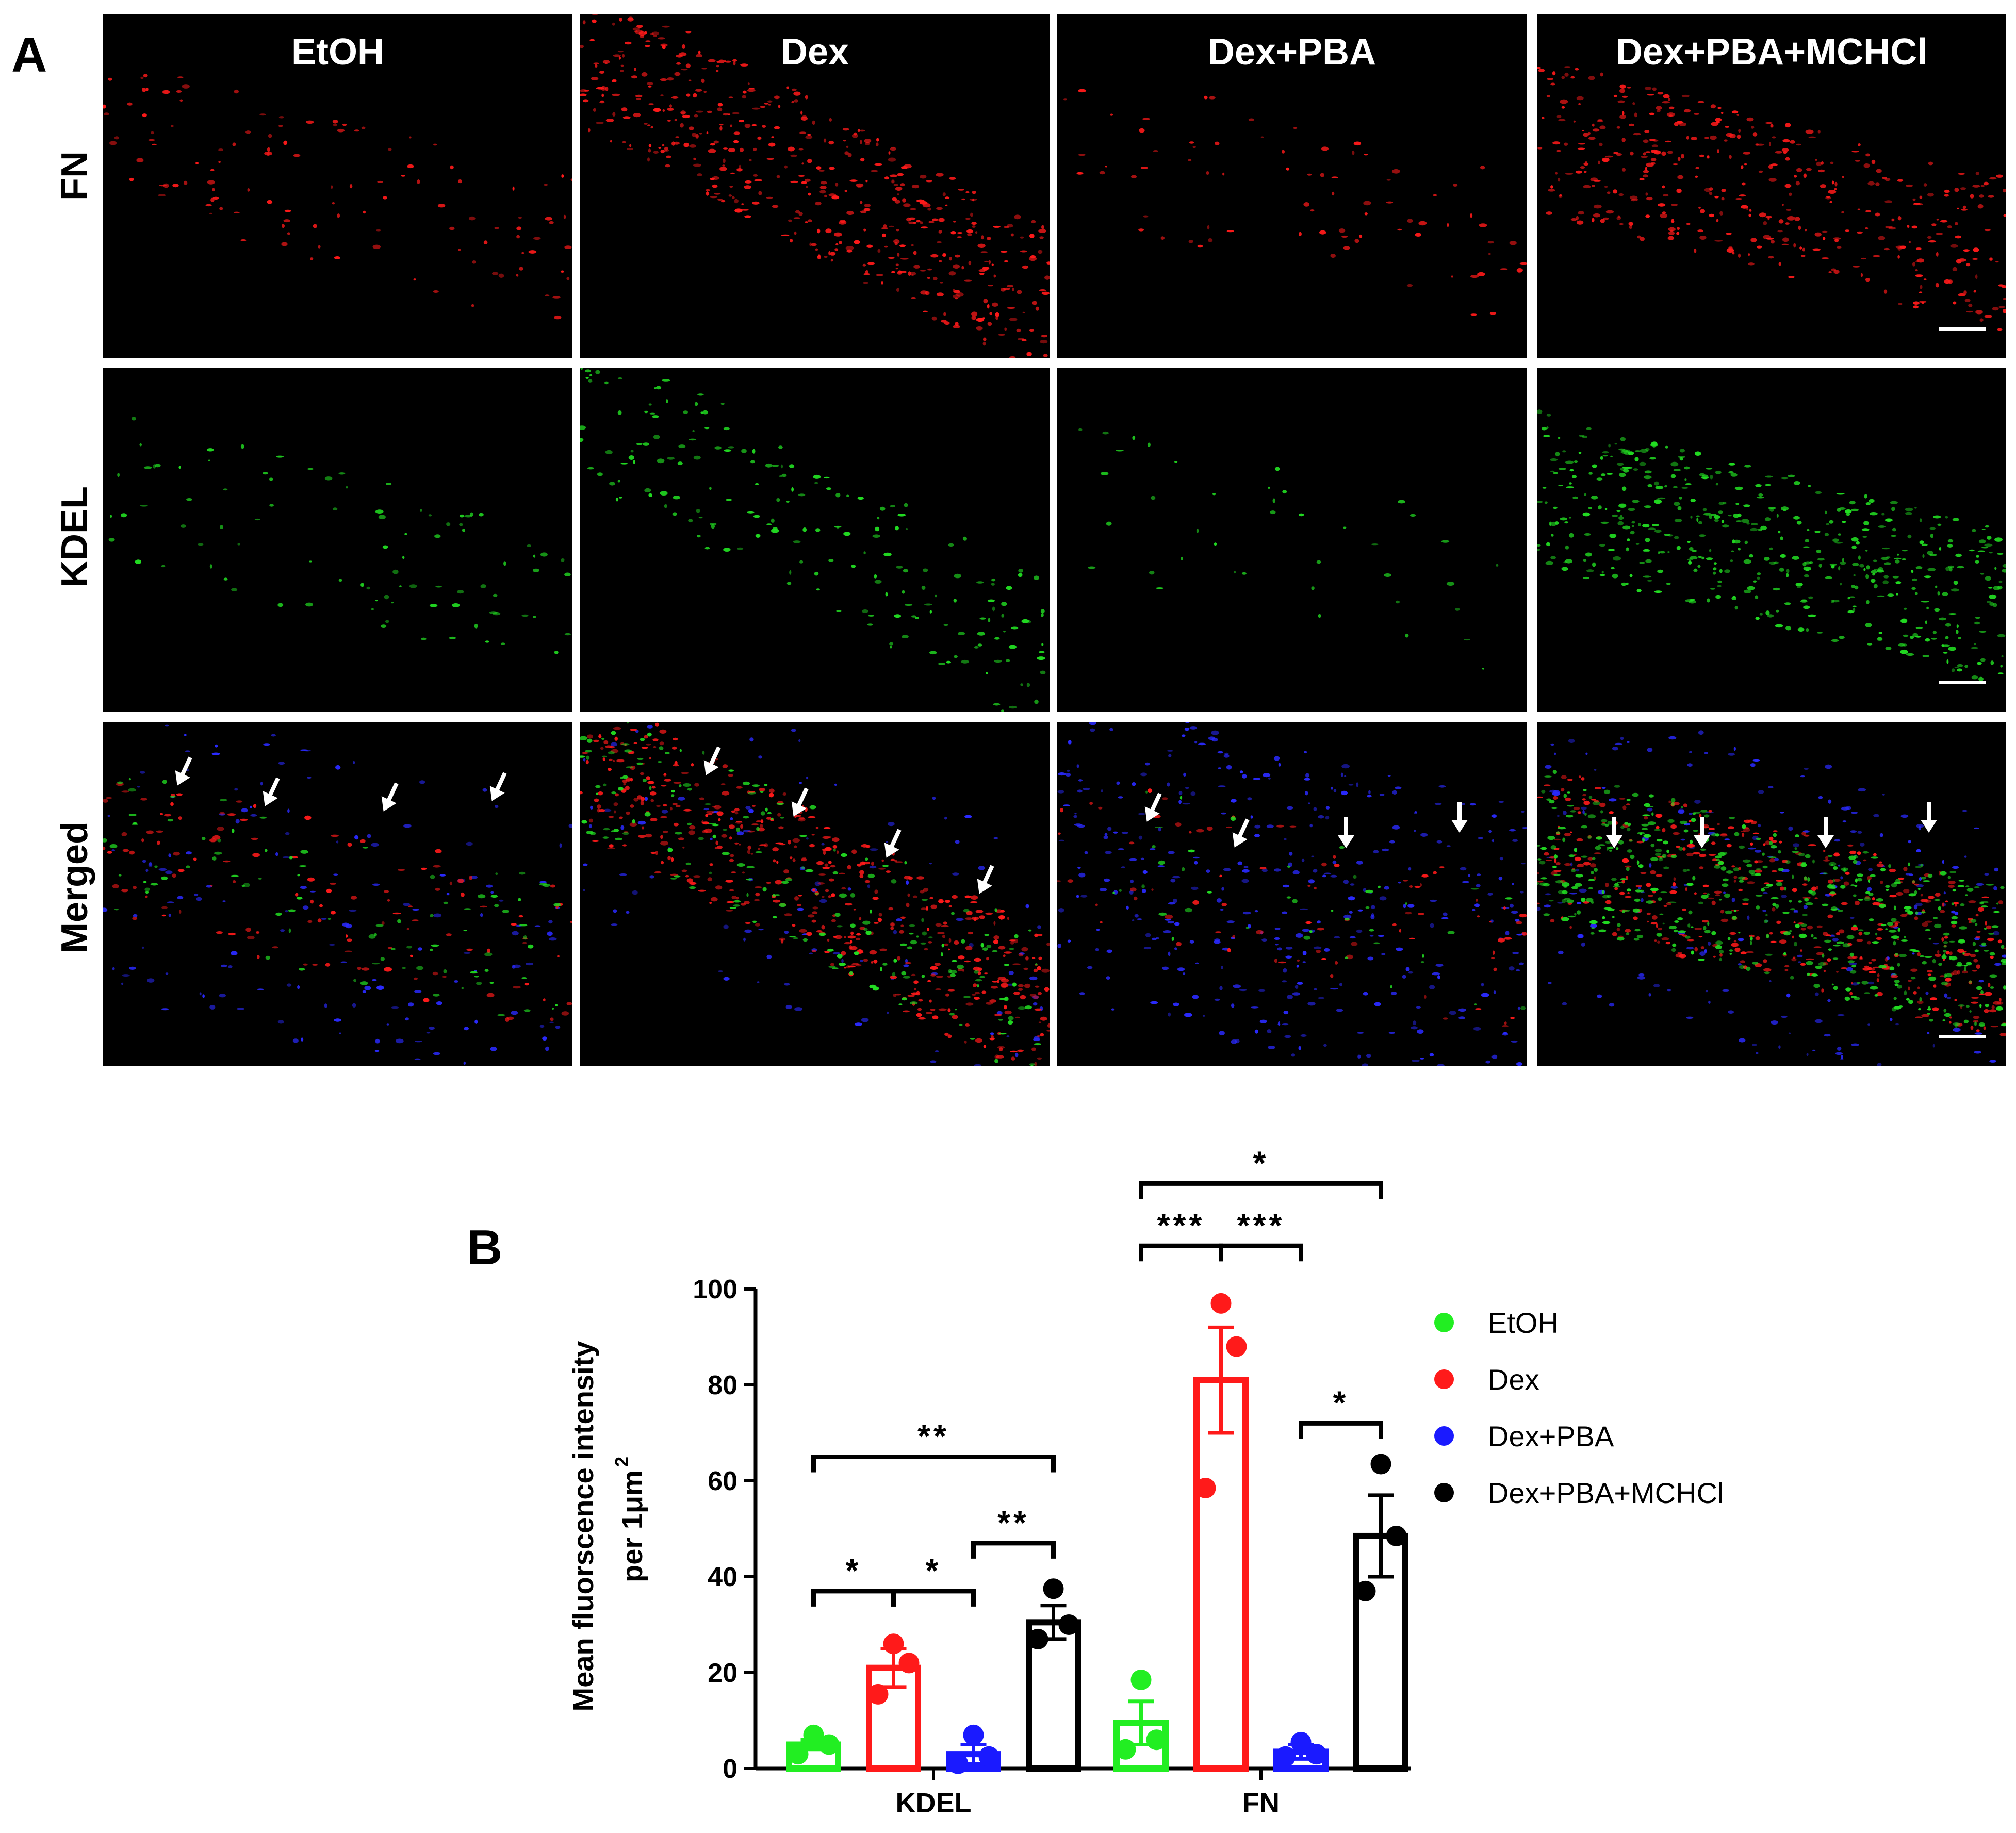 Image resolution: width=2016 pixels, height=1833 pixels. I want to click on micrograph-merged-dex-pba-mchcl, so click(1771, 894).